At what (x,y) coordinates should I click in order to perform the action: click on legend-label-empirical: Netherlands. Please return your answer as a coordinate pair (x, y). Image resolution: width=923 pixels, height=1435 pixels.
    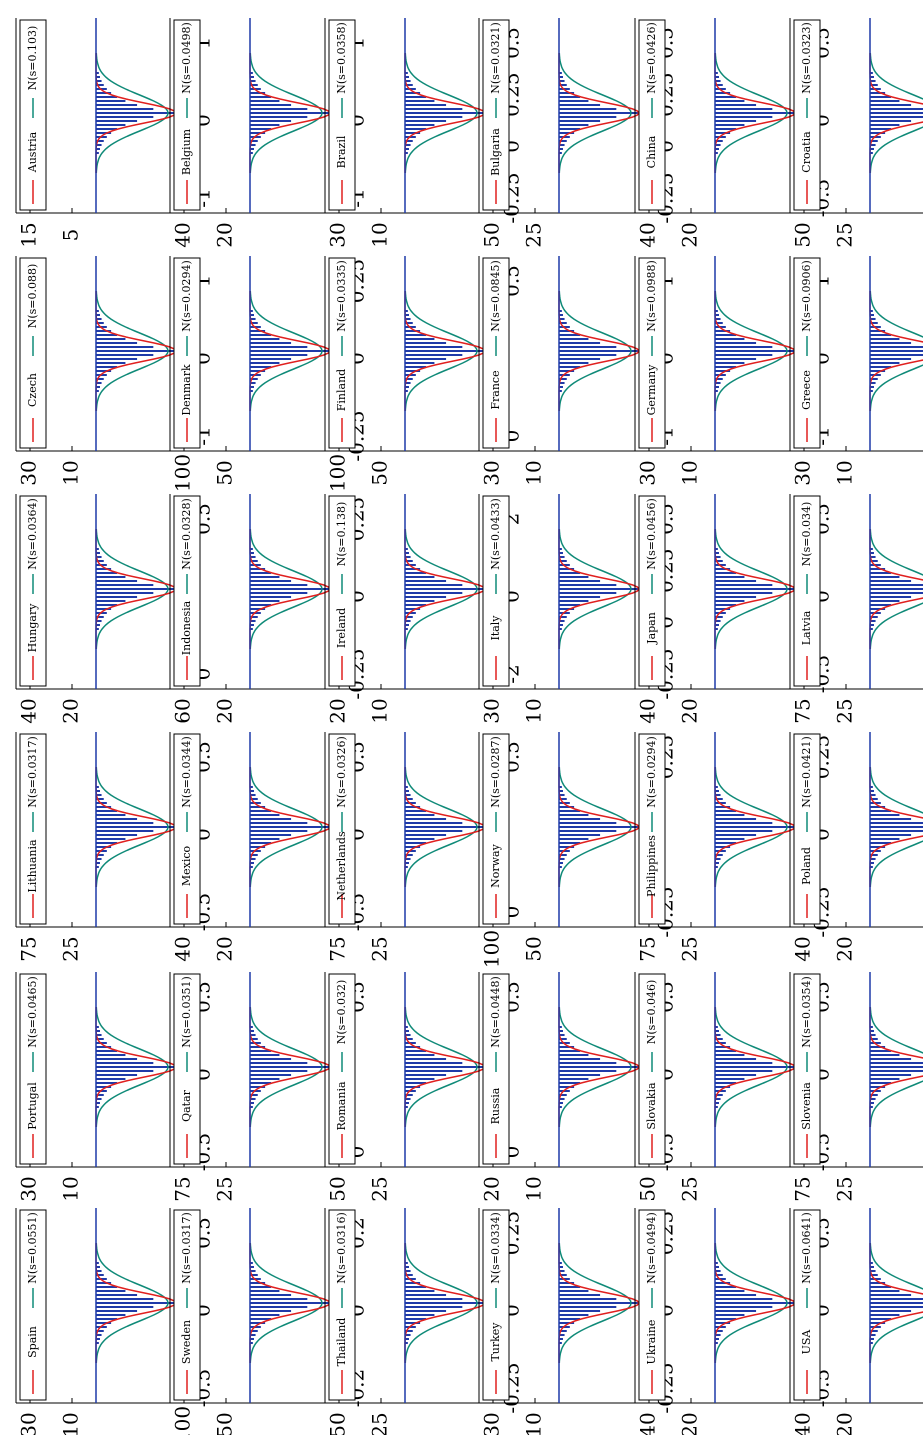
    Looking at the image, I should click on (341, 866).